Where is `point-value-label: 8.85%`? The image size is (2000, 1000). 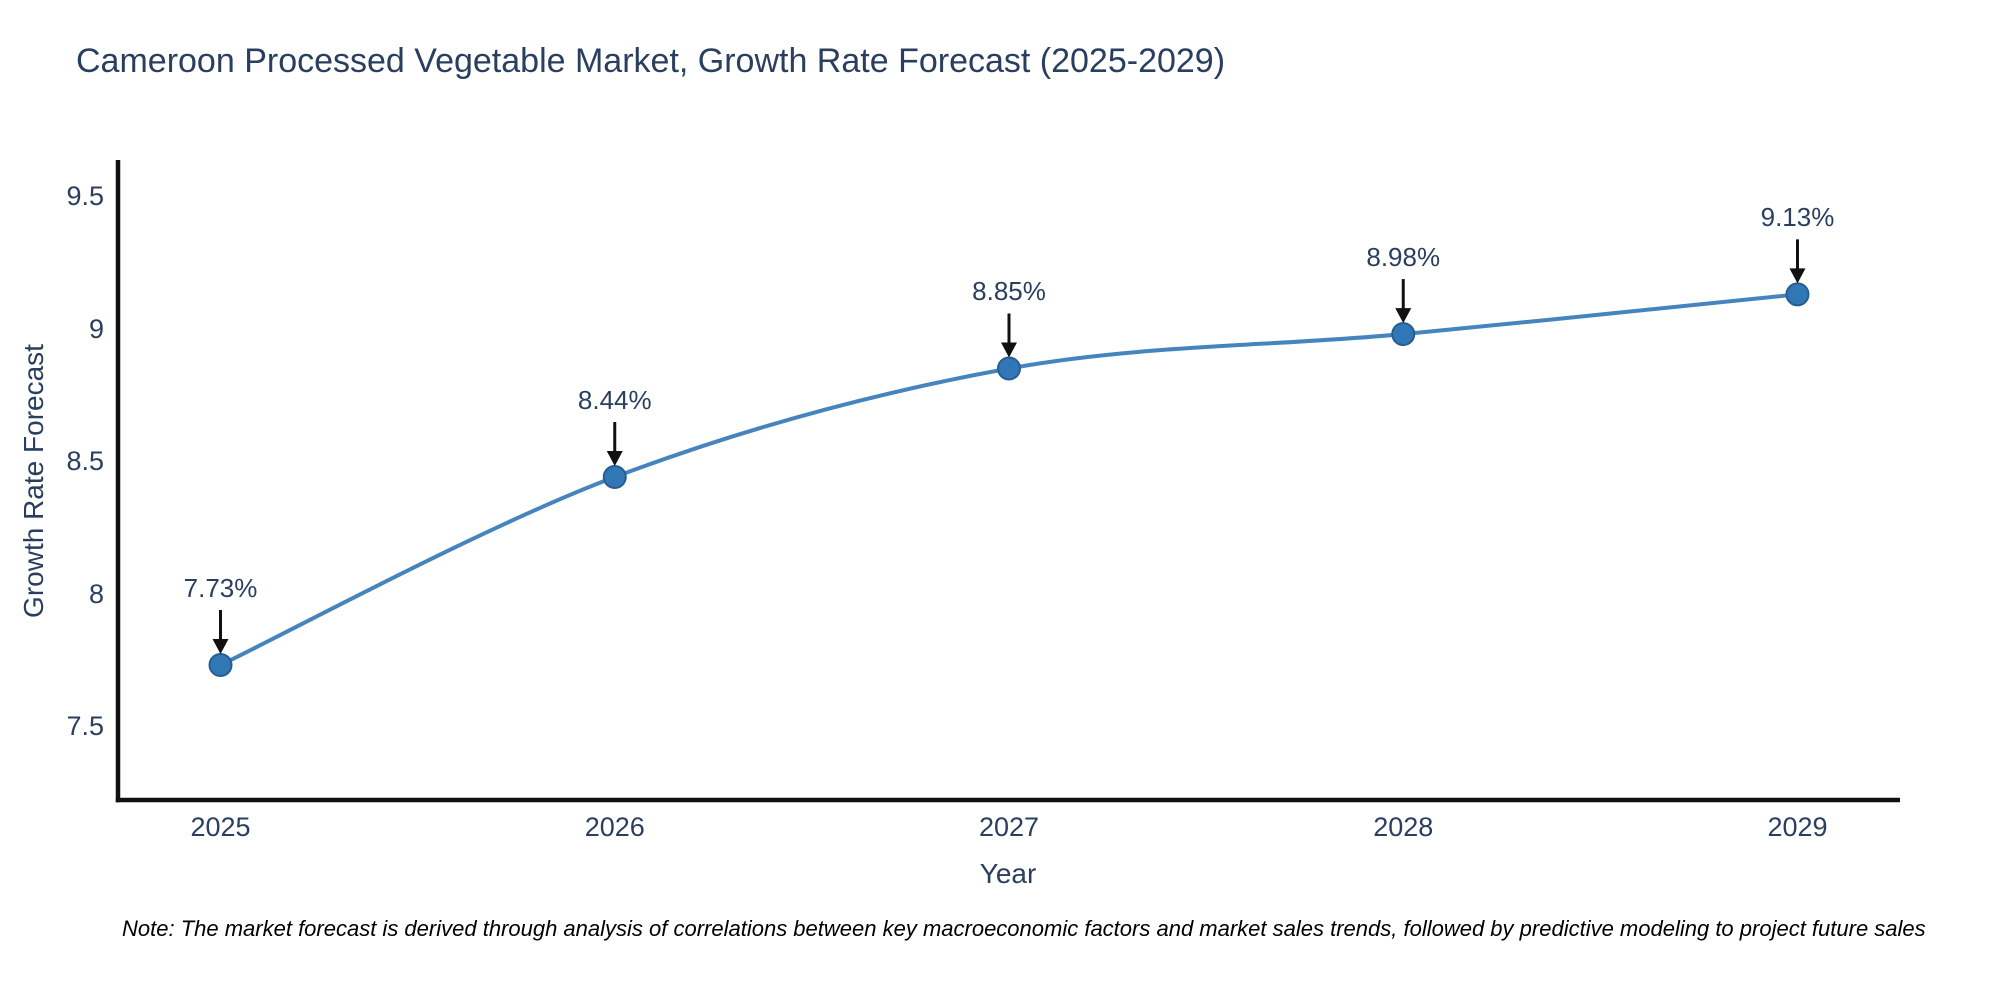
point-value-label: 8.85% is located at coordinates (1009, 291).